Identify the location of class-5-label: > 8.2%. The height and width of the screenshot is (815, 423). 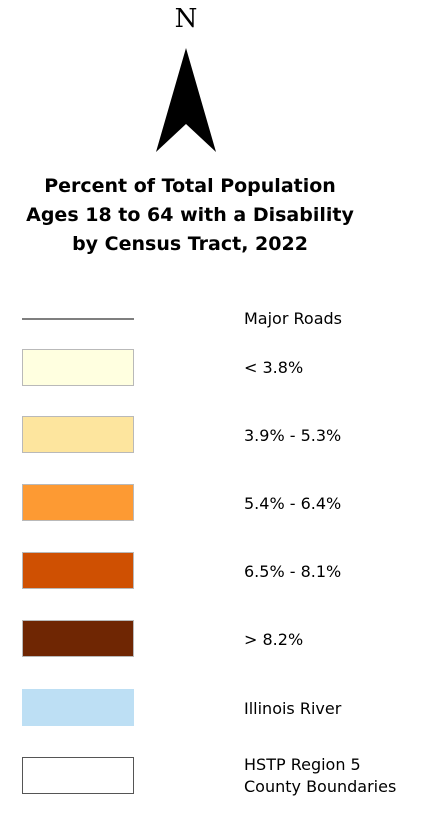
(273, 640).